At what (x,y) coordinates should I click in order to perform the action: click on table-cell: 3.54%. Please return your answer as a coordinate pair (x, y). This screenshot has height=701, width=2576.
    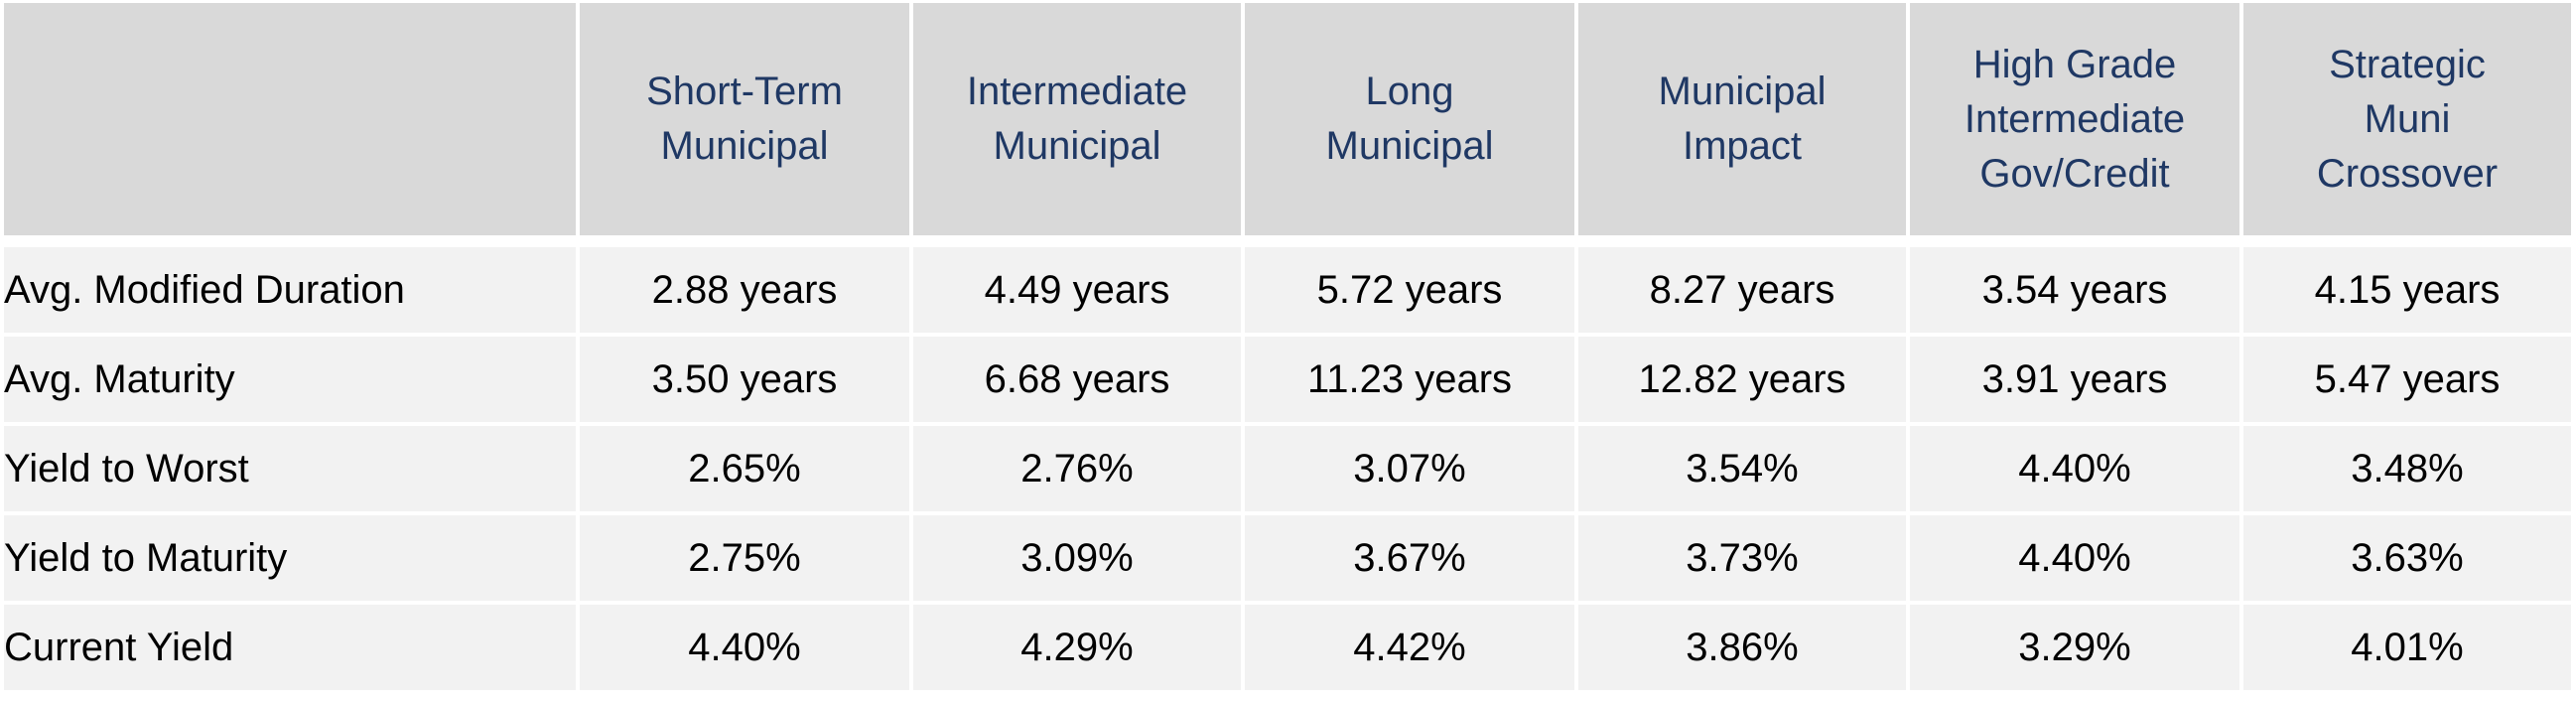
    Looking at the image, I should click on (1744, 470).